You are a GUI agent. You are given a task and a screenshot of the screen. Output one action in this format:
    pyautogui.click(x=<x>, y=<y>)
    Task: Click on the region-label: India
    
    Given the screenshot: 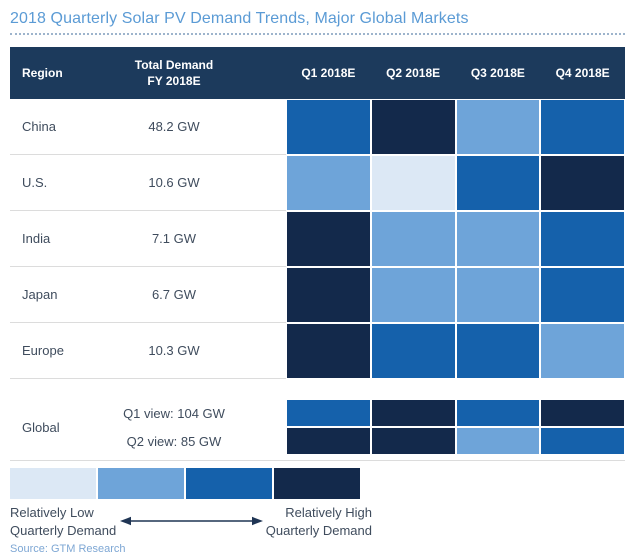 What is the action you would take?
    pyautogui.click(x=65, y=239)
    